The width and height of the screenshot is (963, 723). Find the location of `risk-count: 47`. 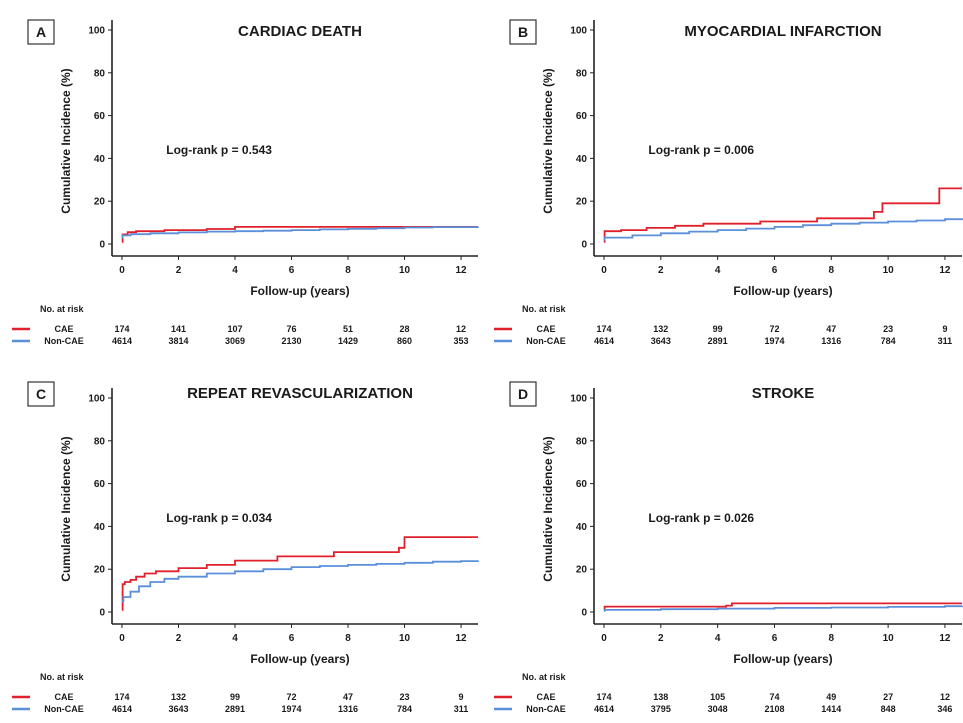

risk-count: 47 is located at coordinates (348, 697).